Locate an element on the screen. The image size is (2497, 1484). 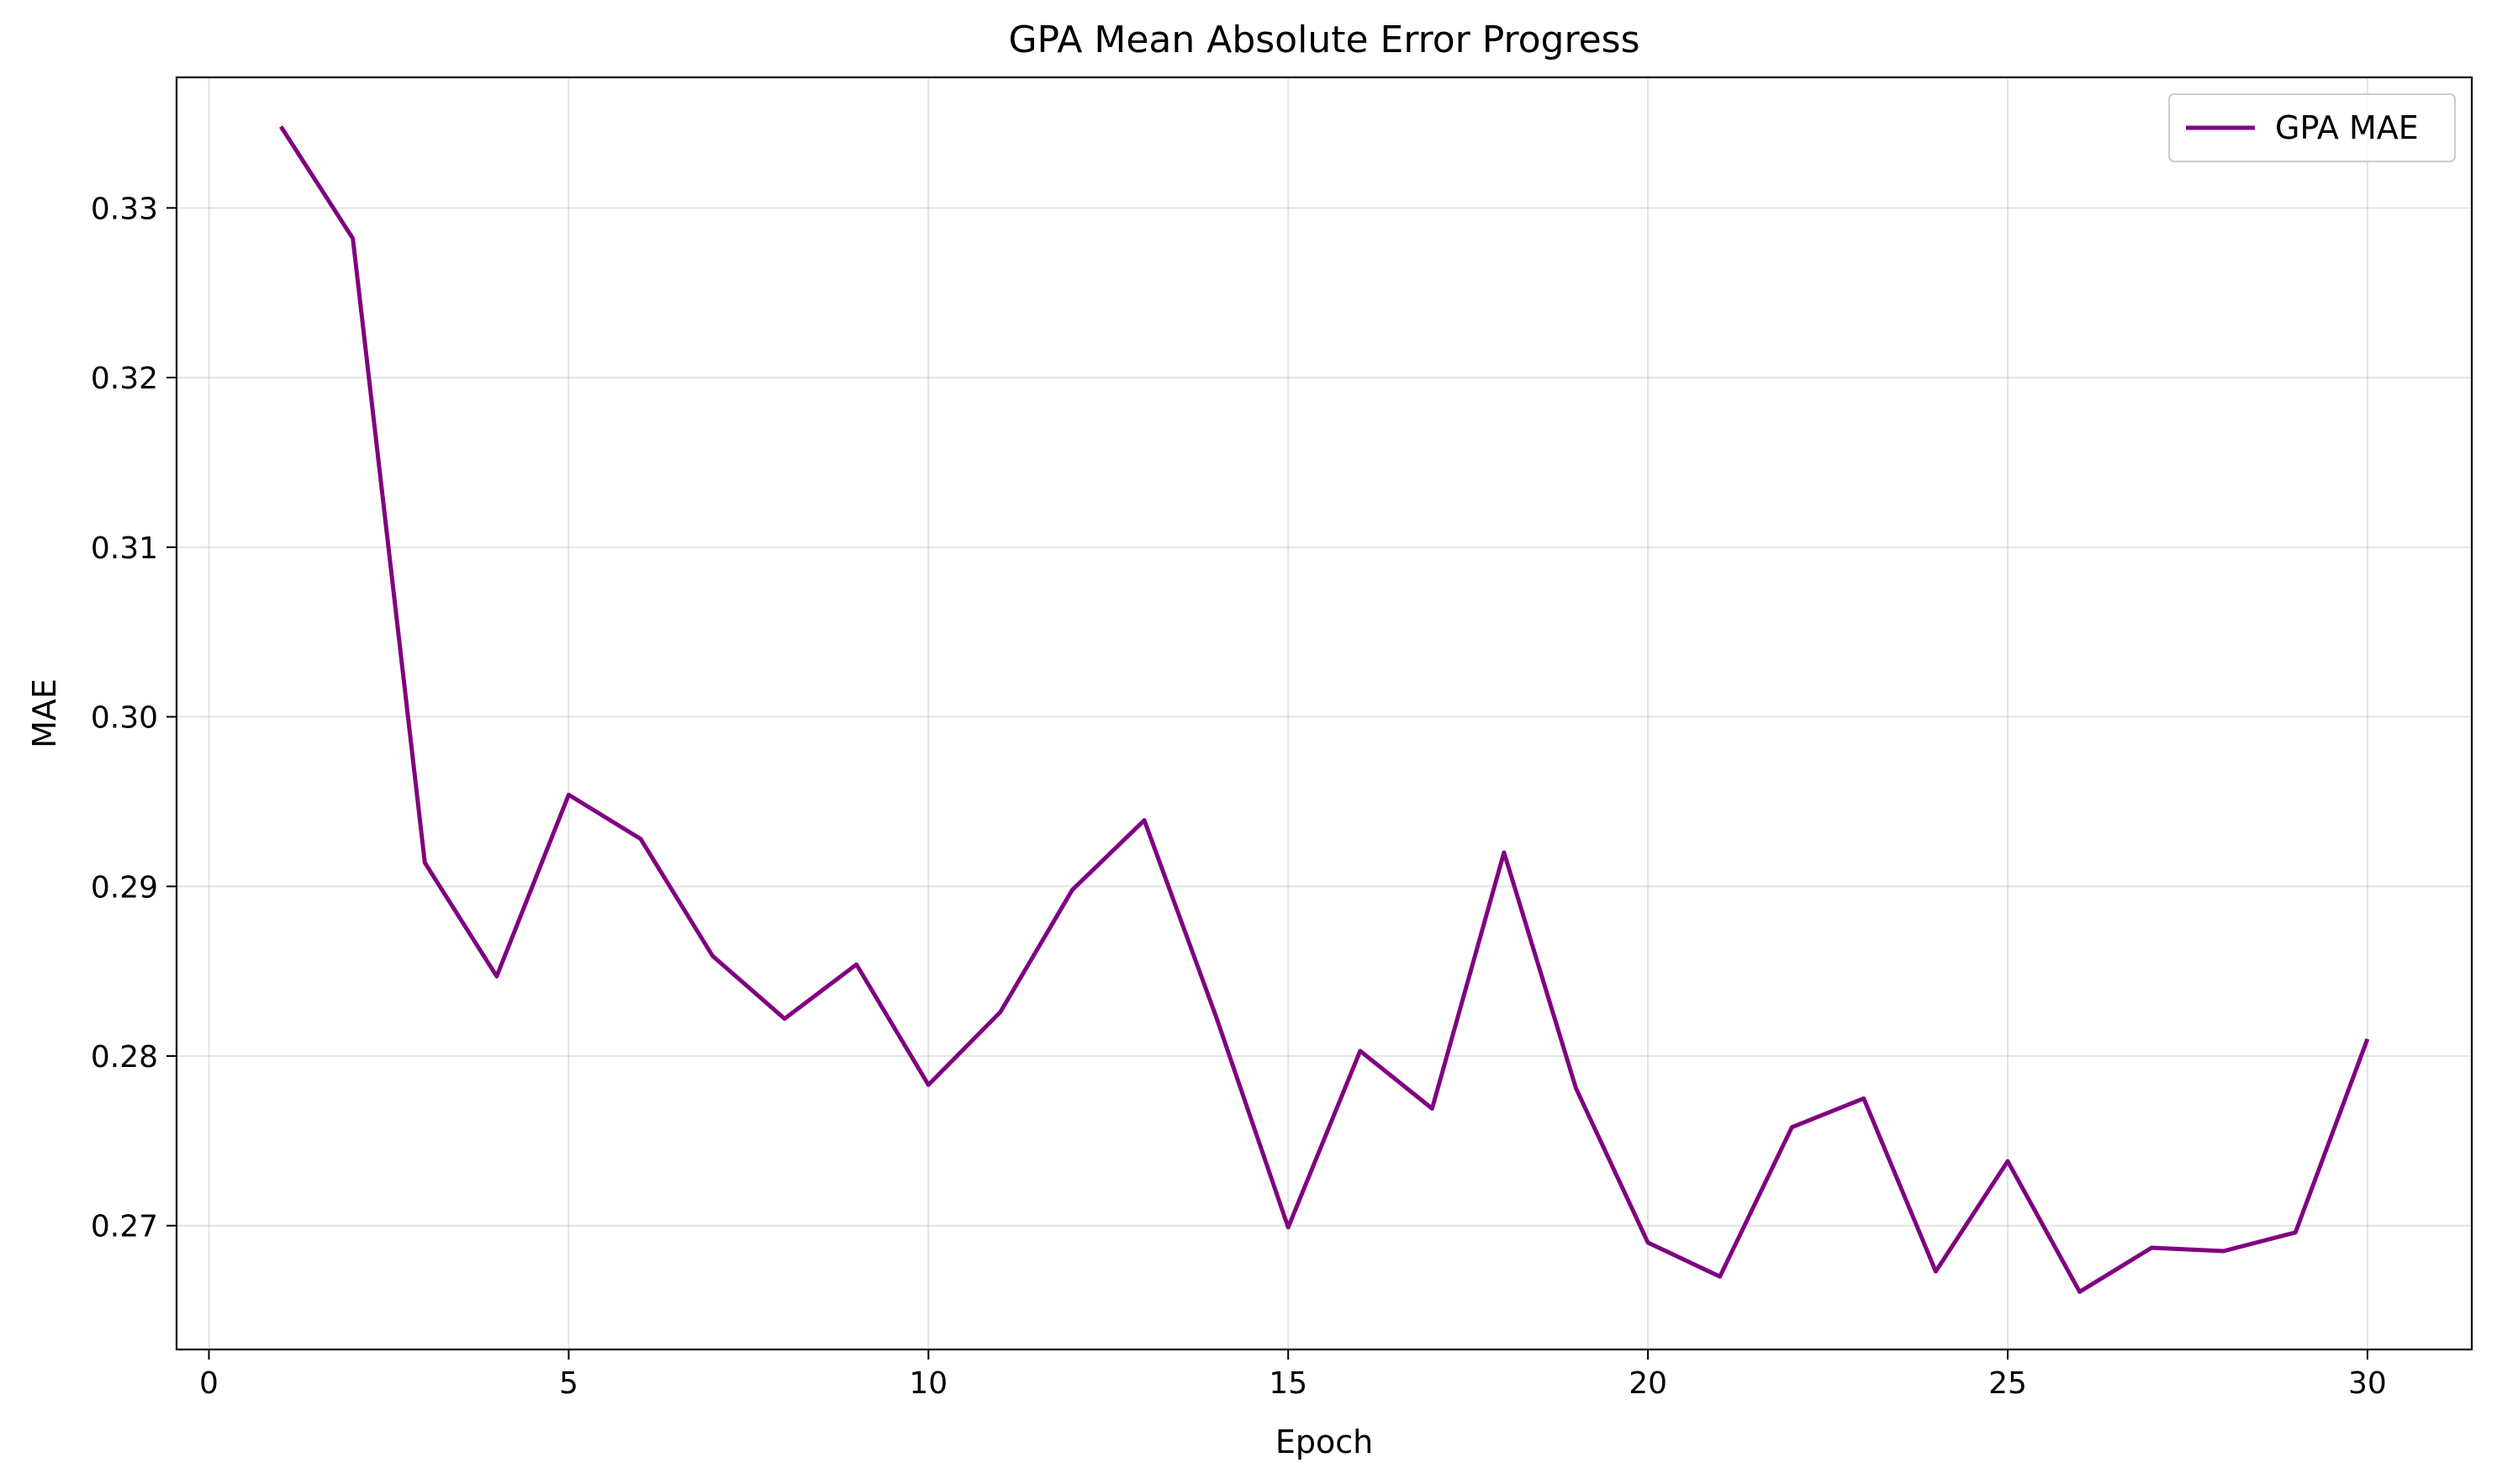
y-tick-label: 0.32 is located at coordinates (124, 379).